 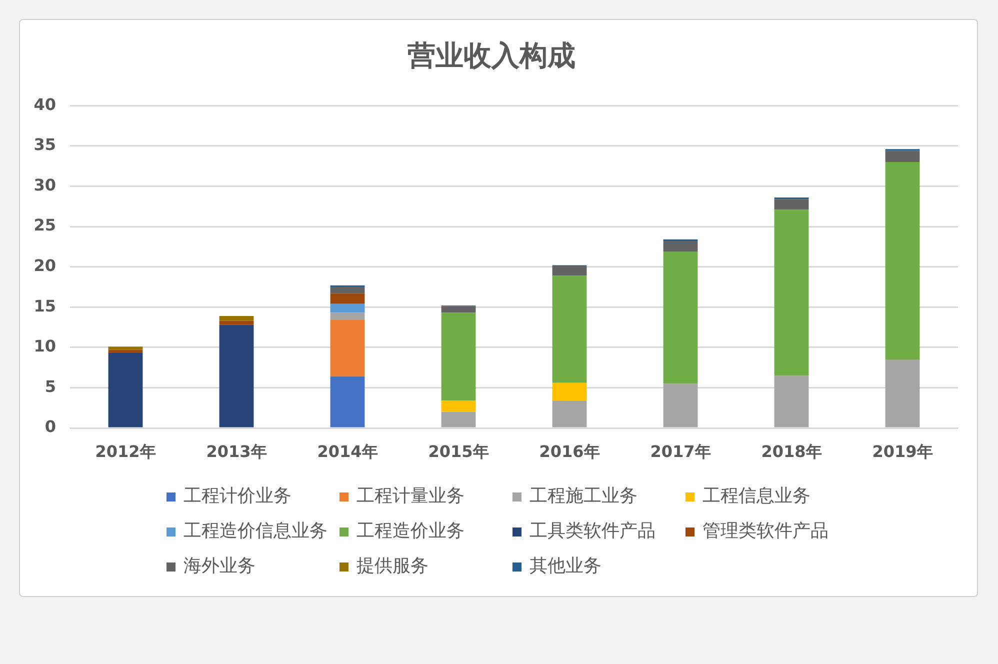 What do you see at coordinates (256, 531) in the screenshot?
I see `legend-label: 工程造价信息业务` at bounding box center [256, 531].